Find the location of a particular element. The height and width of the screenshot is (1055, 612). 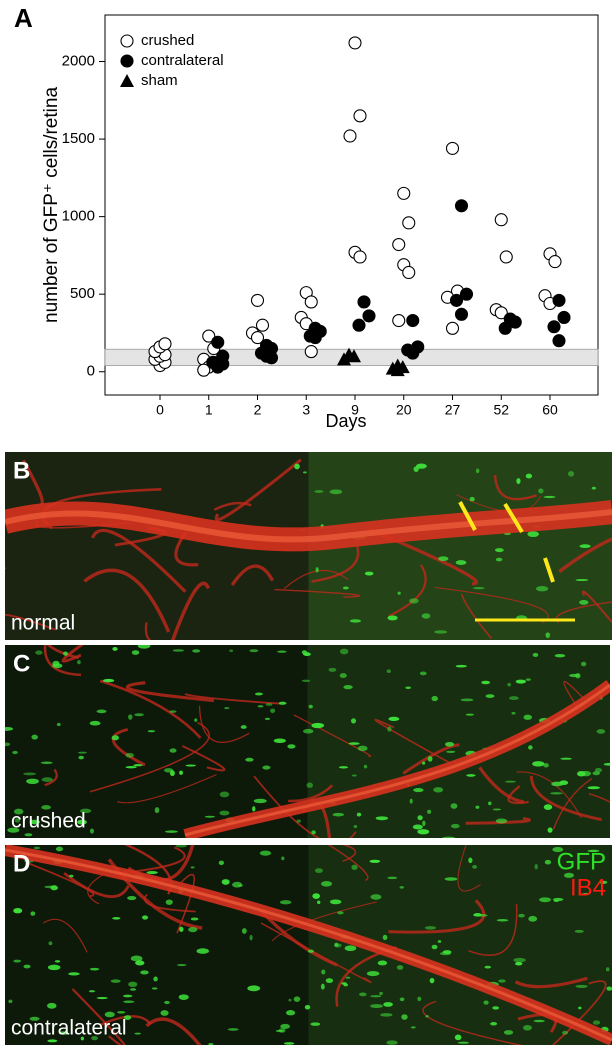

x-tick-label: 52 is located at coordinates (501, 410).